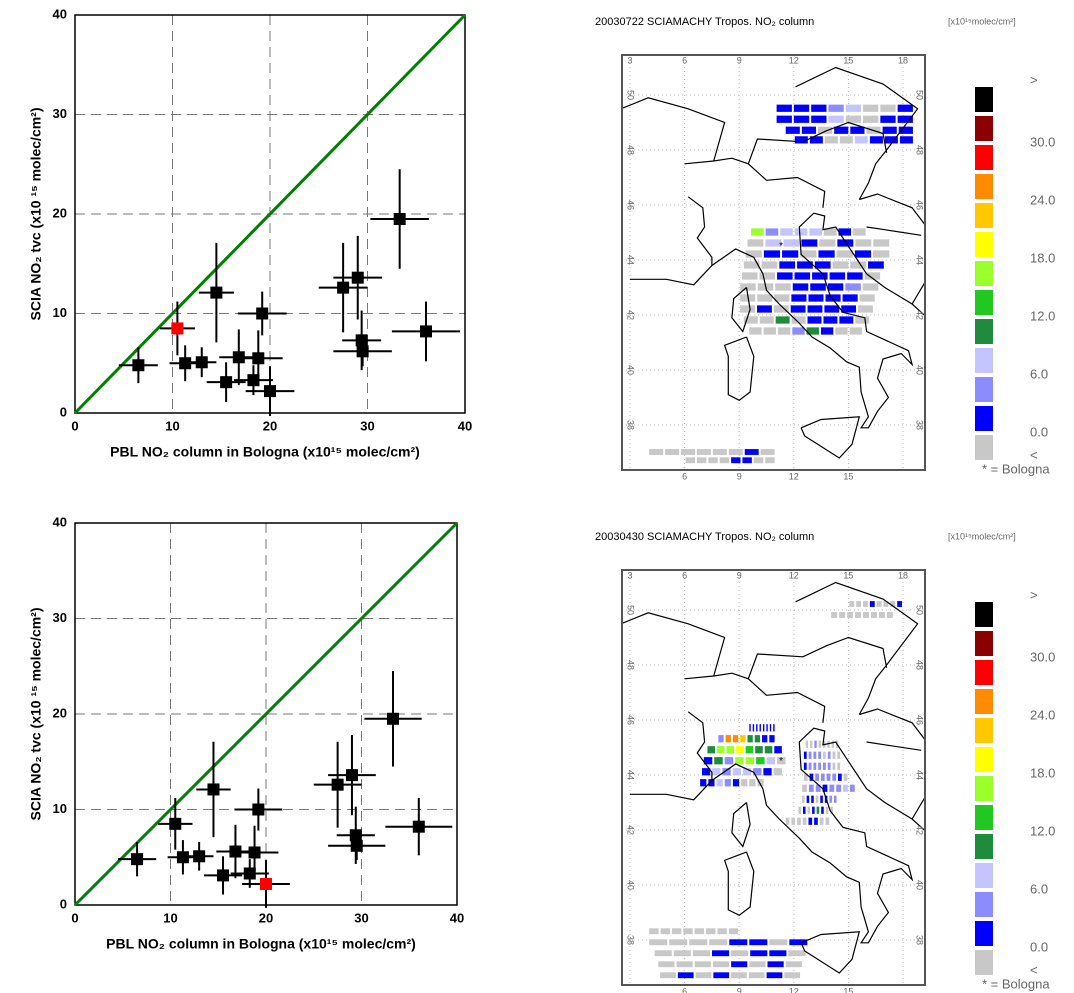  What do you see at coordinates (903, 60) in the screenshot?
I see `lon-tick-label: 18` at bounding box center [903, 60].